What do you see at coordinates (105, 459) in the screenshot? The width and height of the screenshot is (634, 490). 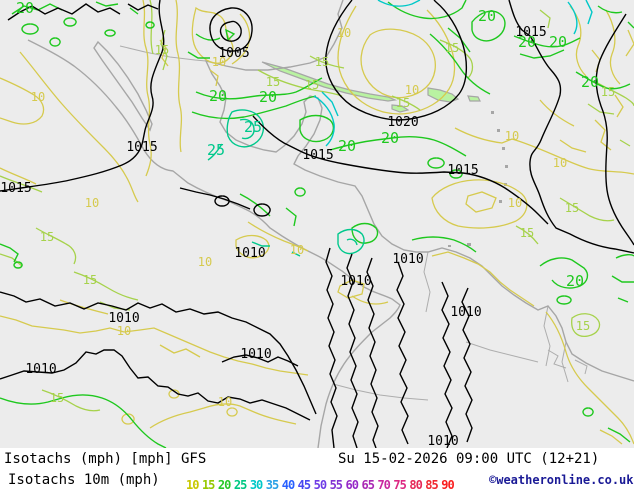 I see `map-title: Isotachs (mph) [mph] GFS` at bounding box center [105, 459].